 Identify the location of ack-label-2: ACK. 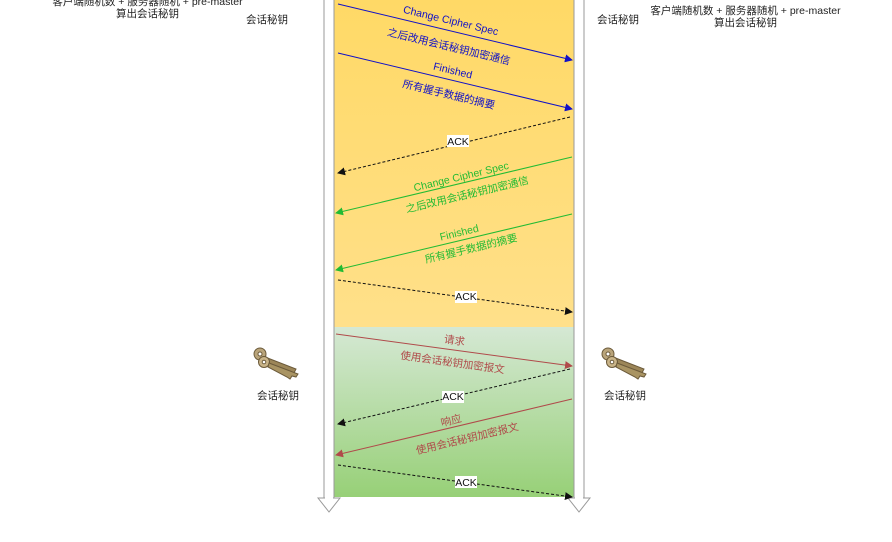
(466, 297).